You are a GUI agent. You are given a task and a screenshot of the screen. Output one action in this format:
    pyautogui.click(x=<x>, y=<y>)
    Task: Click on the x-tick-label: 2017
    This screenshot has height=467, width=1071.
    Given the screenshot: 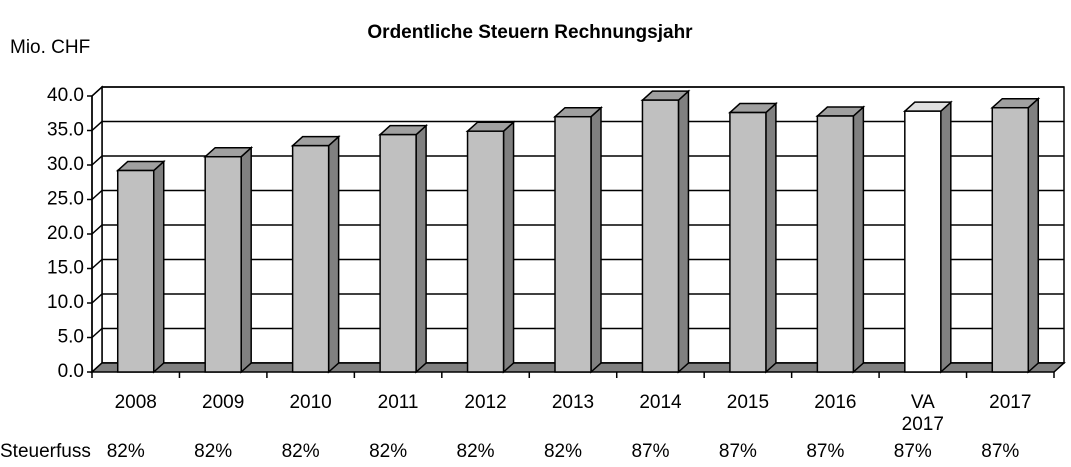 What is the action you would take?
    pyautogui.click(x=1010, y=402)
    